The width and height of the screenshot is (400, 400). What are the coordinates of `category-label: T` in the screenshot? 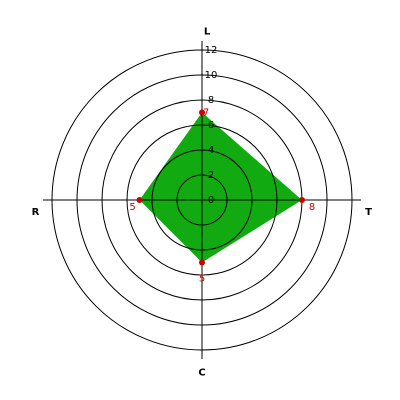 It's located at (368, 212).